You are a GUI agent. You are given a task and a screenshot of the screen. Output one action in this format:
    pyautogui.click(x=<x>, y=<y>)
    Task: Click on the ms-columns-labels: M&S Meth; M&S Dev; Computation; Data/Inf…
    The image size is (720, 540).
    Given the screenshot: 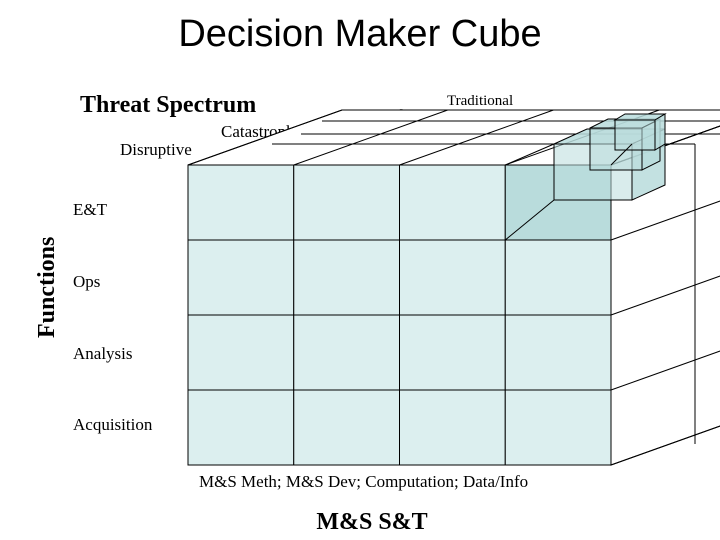 What is the action you would take?
    pyautogui.click(x=363, y=481)
    